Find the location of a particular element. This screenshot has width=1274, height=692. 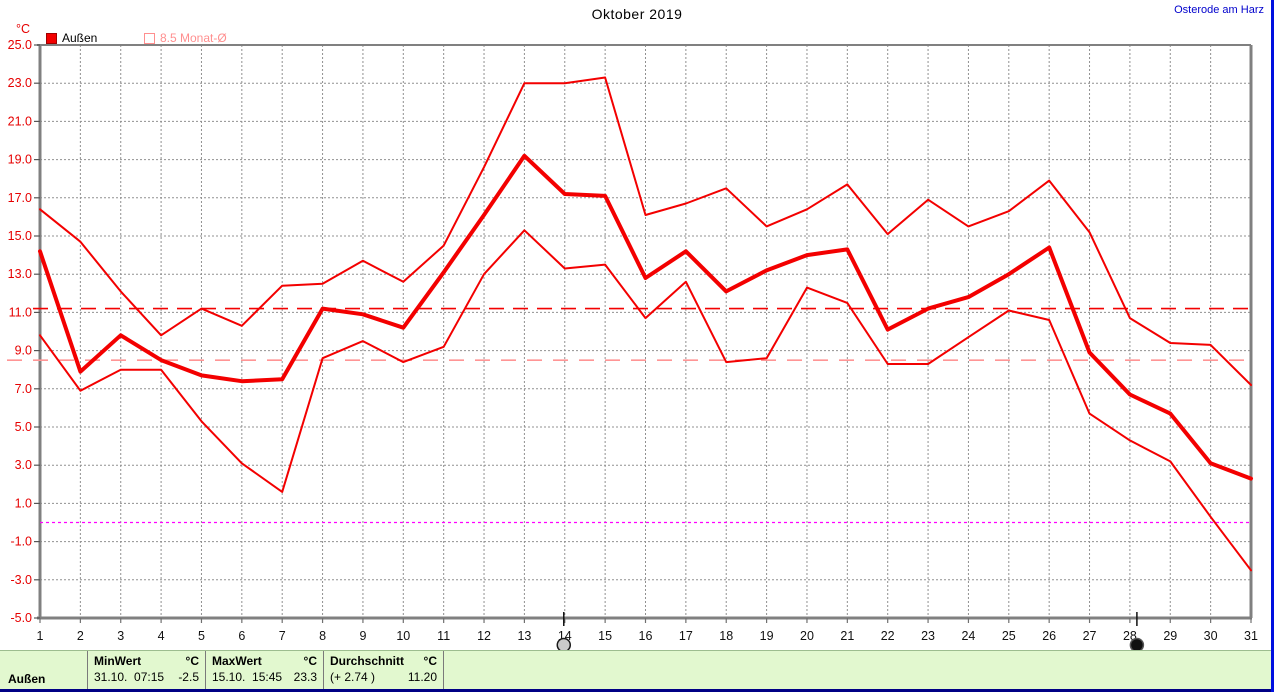

y-tick-label: -5.0 is located at coordinates (21, 618).